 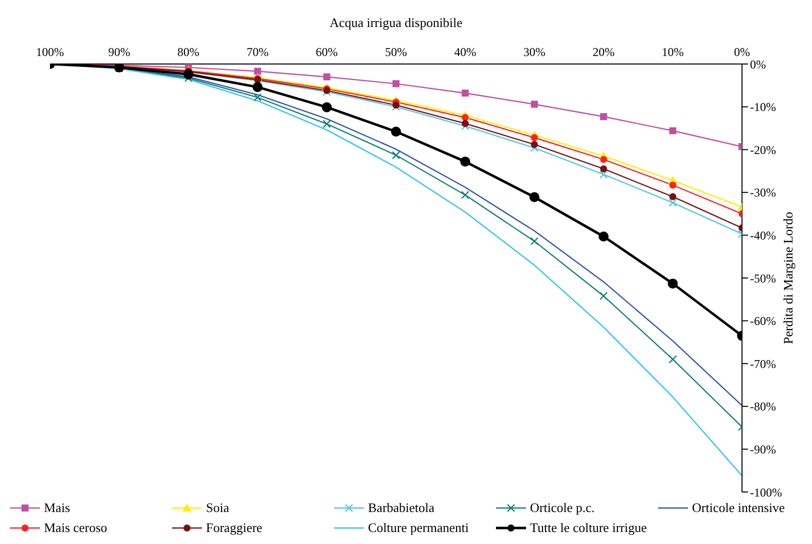 I want to click on y-tick-label: -40%, so click(x=763, y=235).